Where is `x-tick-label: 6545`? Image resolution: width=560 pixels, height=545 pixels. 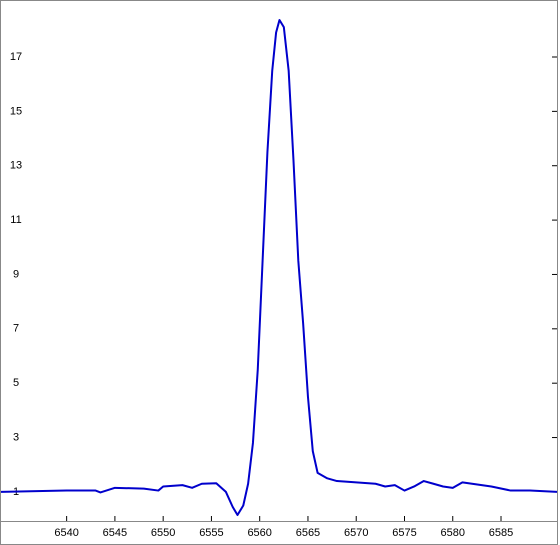
x-tick-label: 6545 is located at coordinates (115, 533).